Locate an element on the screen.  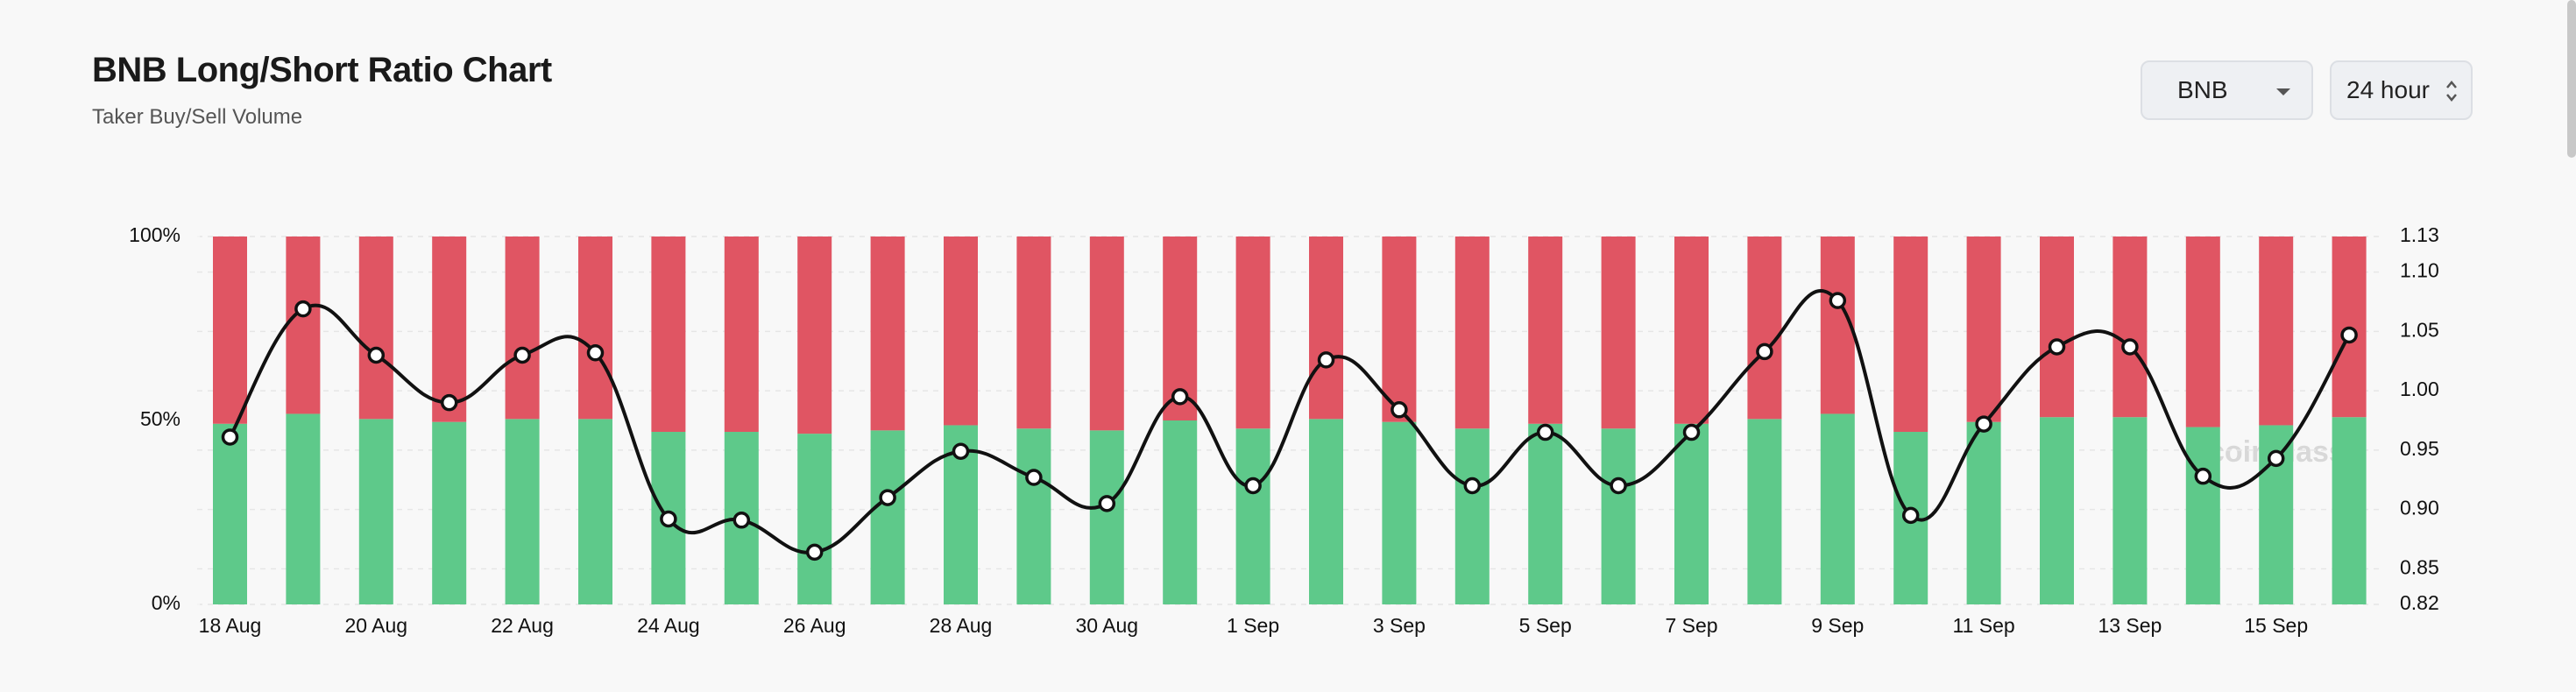
x-tick-label: 13 Sep is located at coordinates (2130, 625).